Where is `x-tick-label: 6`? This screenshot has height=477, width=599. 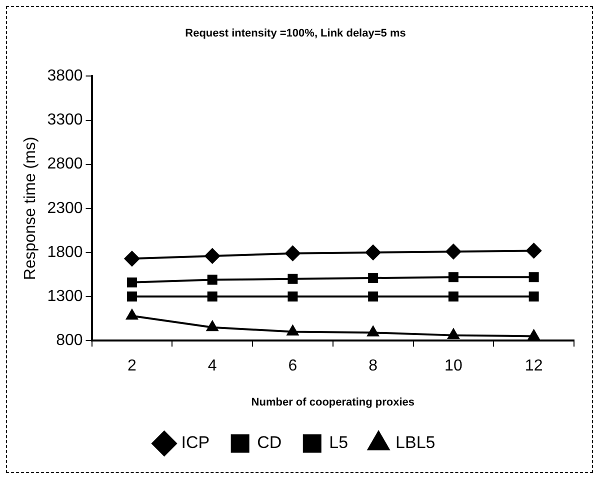 x-tick-label: 6 is located at coordinates (293, 366).